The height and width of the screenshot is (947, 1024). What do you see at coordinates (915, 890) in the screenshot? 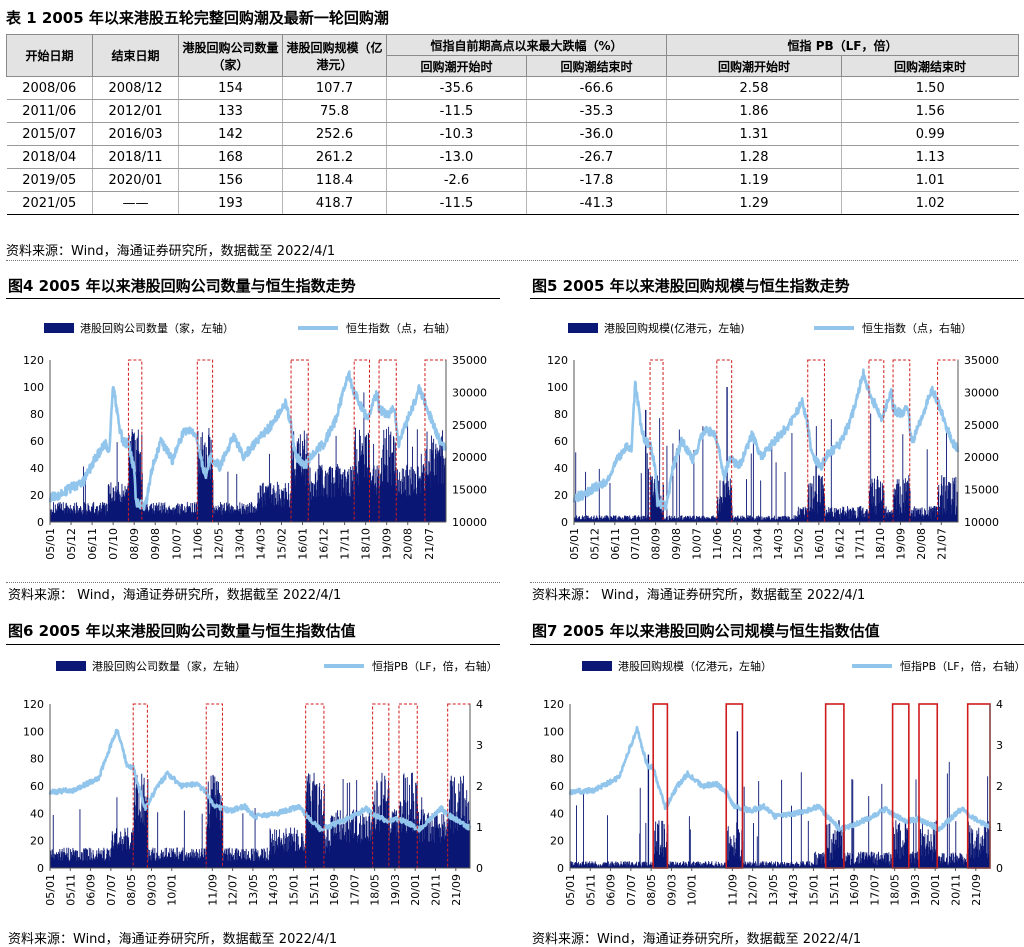
I see `x-tick-label: 19/03` at bounding box center [915, 890].